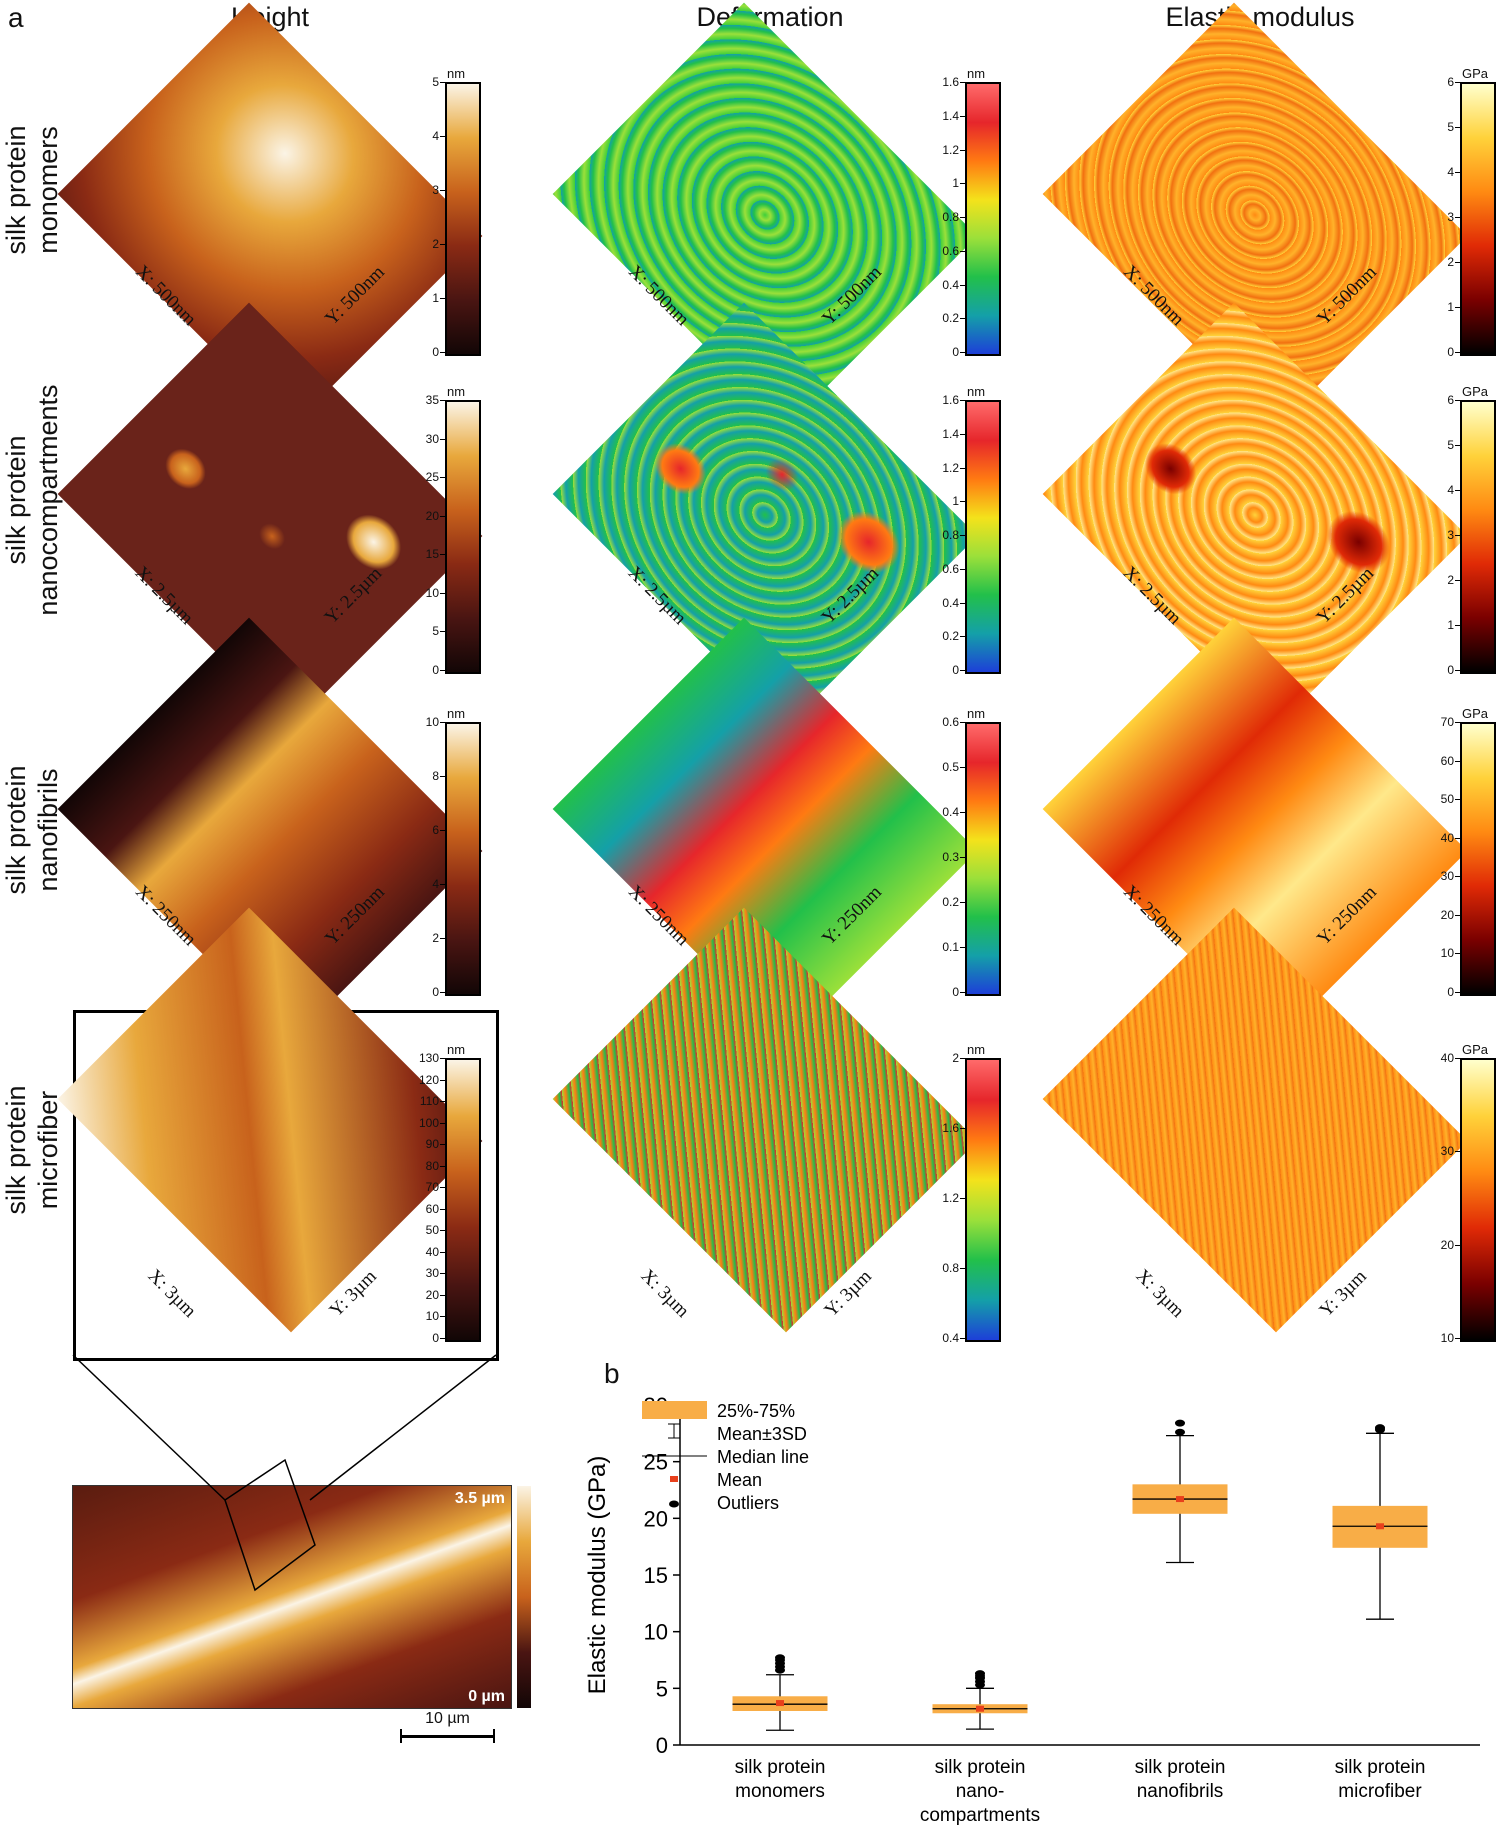  Describe the element at coordinates (1380, 1767) in the screenshot. I see `x-category-label: silk protein` at that location.